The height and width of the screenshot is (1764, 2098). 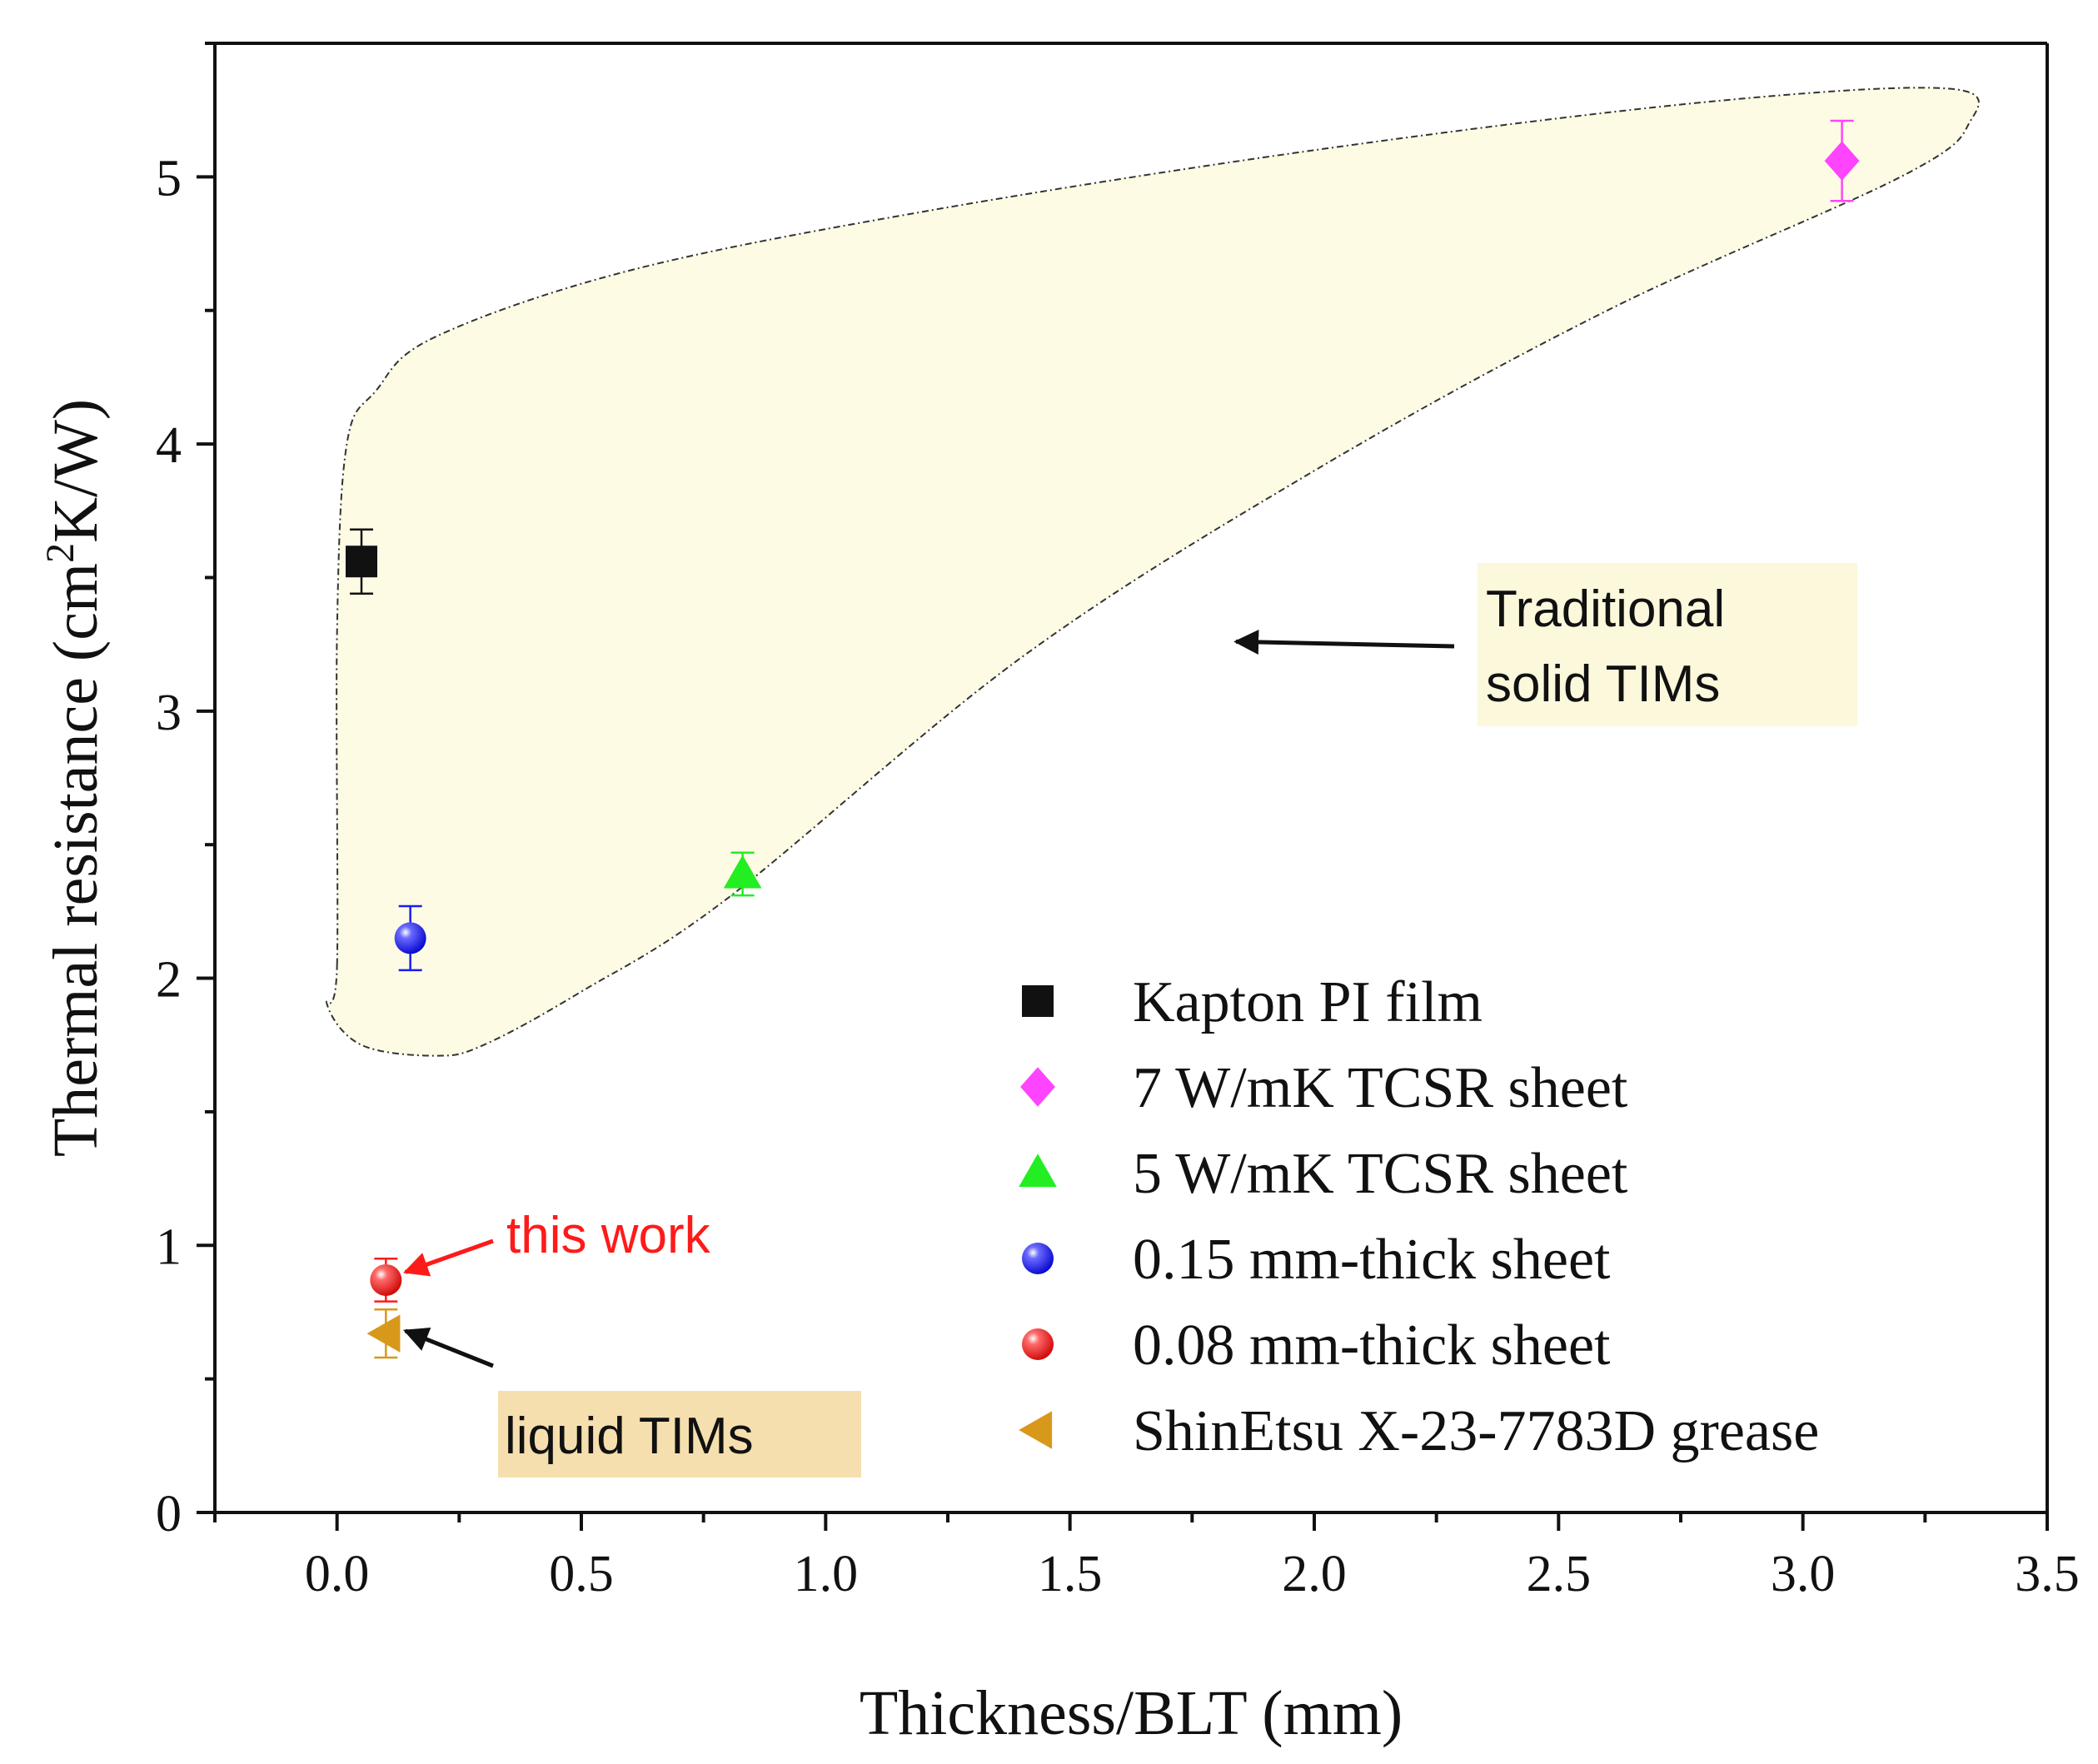 What do you see at coordinates (448, 1348) in the screenshot?
I see `annotation-liquid-arrow` at bounding box center [448, 1348].